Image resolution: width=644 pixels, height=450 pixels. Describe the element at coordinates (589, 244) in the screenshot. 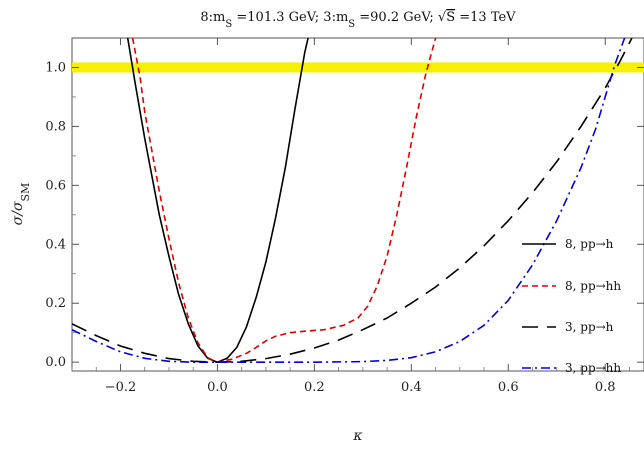

I see `legend-label-1: 8, pp→h` at that location.